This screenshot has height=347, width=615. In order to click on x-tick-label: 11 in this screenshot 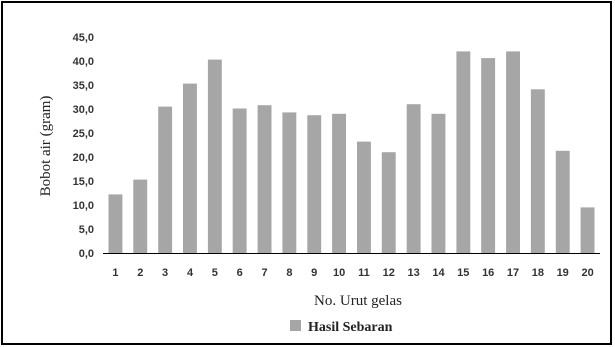, I will do `click(364, 273)`.